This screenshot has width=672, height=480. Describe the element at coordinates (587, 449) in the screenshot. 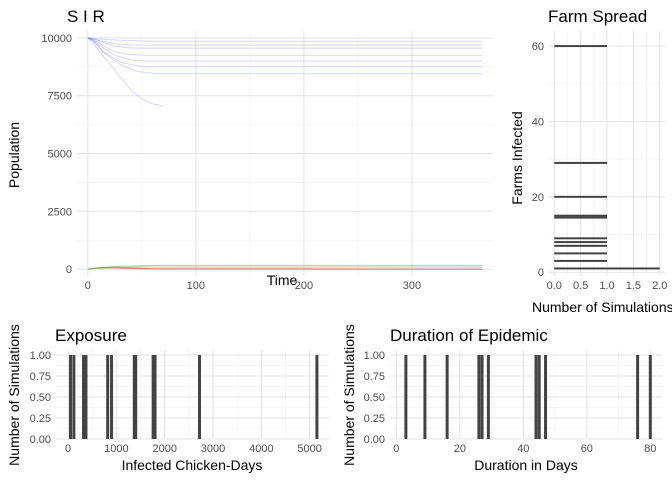

I see `duration-x-tick-label: 60` at that location.